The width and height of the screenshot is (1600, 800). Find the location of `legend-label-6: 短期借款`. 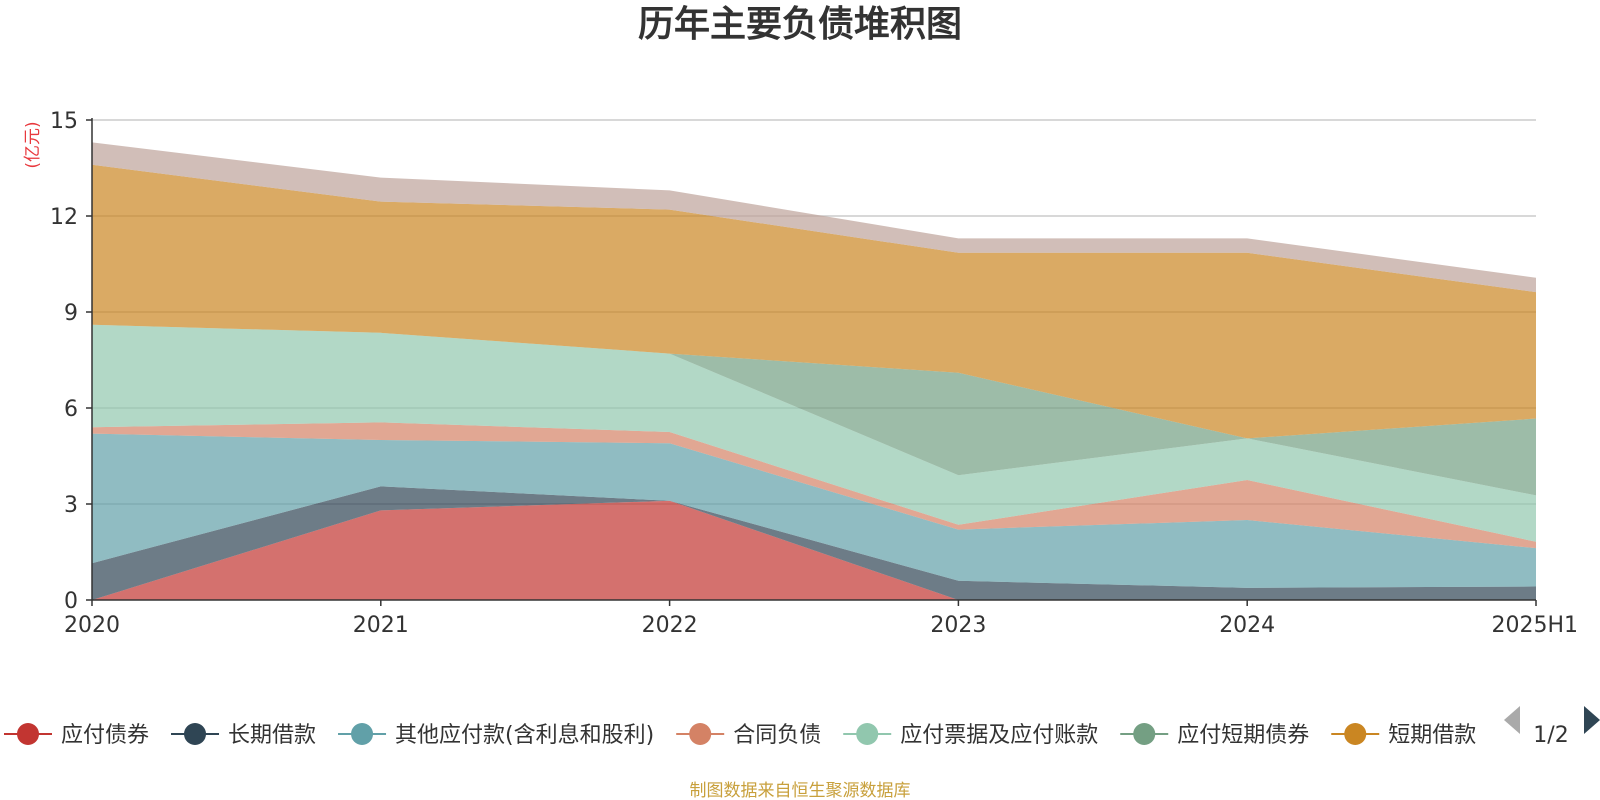

legend-label-6: 短期借款 is located at coordinates (1432, 735).